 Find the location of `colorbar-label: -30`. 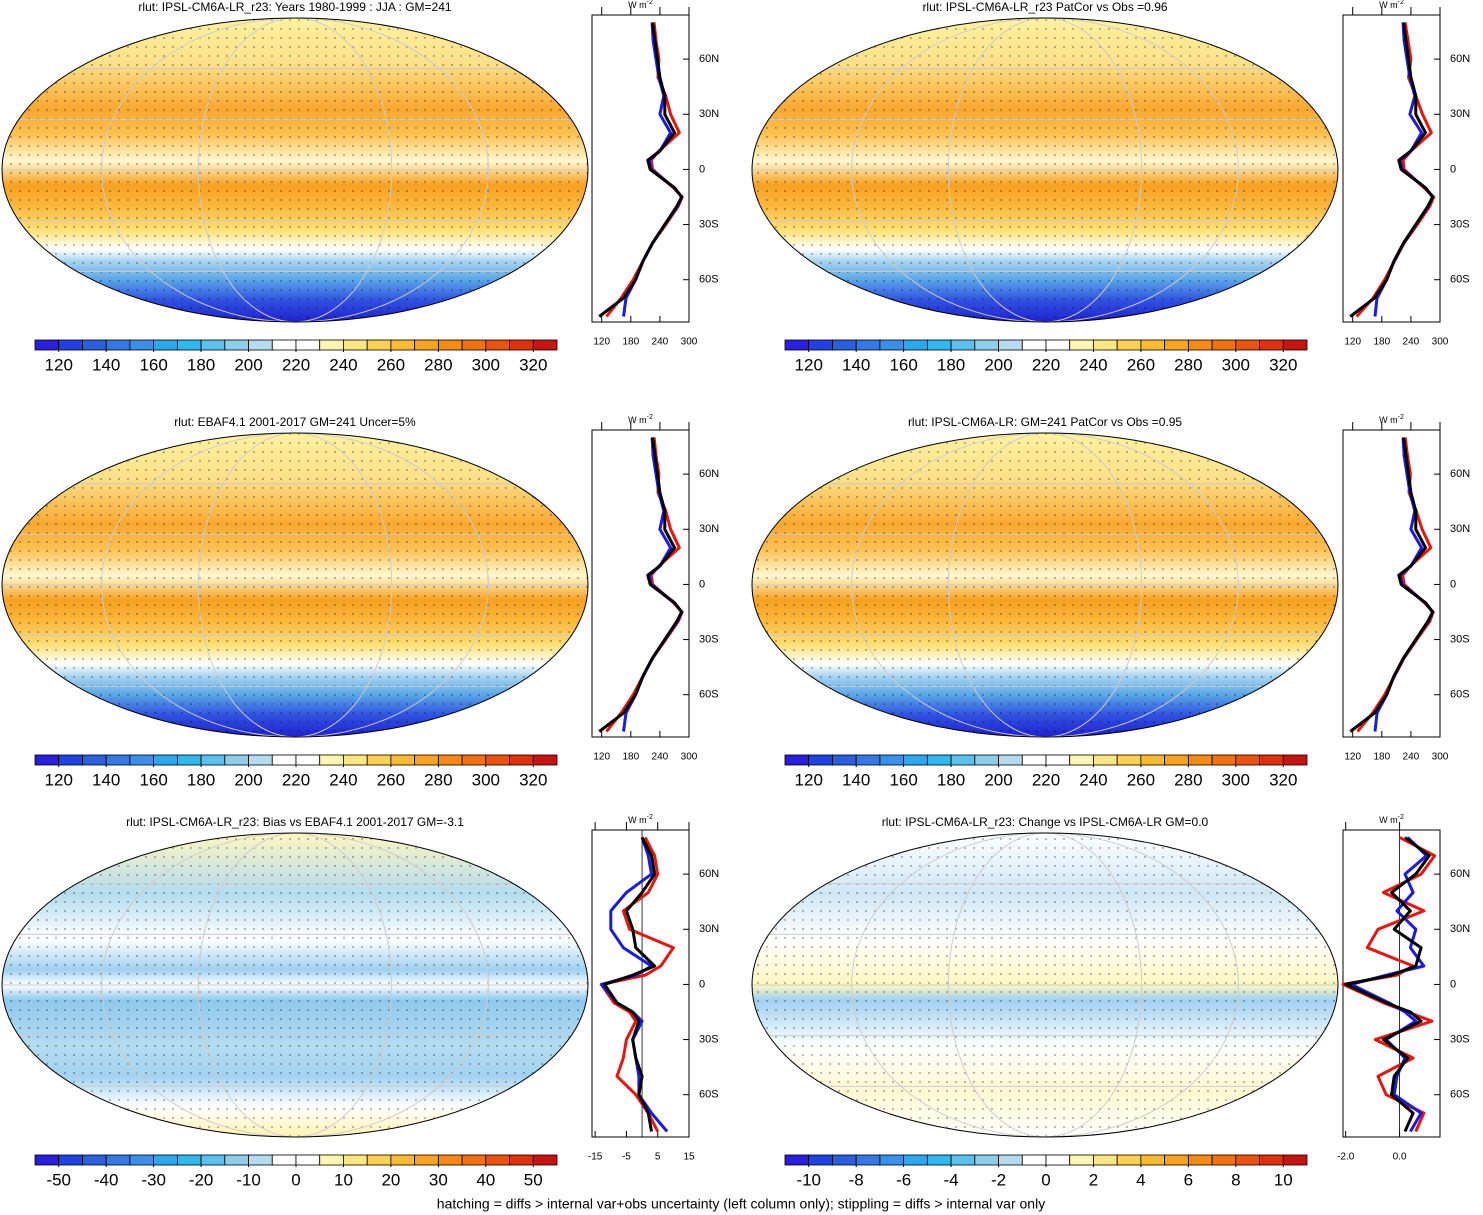

colorbar-label: -30 is located at coordinates (153, 1179).